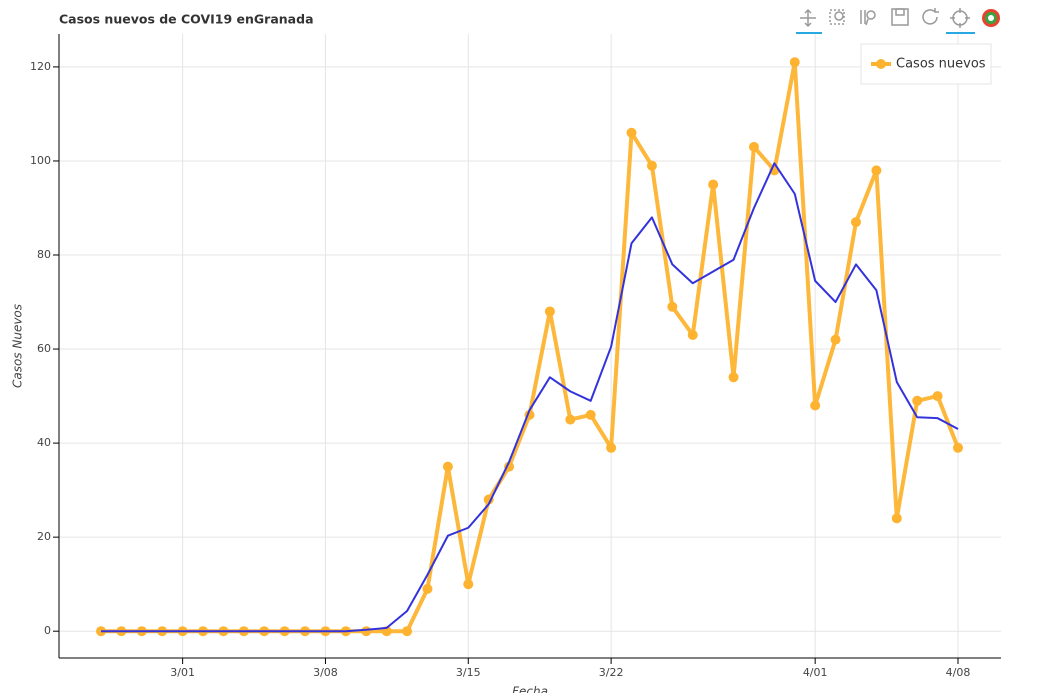 This screenshot has width=1062, height=693. I want to click on hover-tool, so click(960, 21).